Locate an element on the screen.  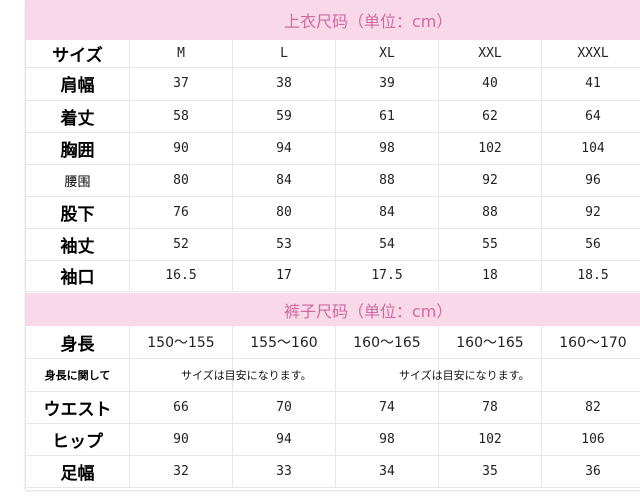
table-row: 胸囲 90 94 98 102 104 is located at coordinates (333, 148).